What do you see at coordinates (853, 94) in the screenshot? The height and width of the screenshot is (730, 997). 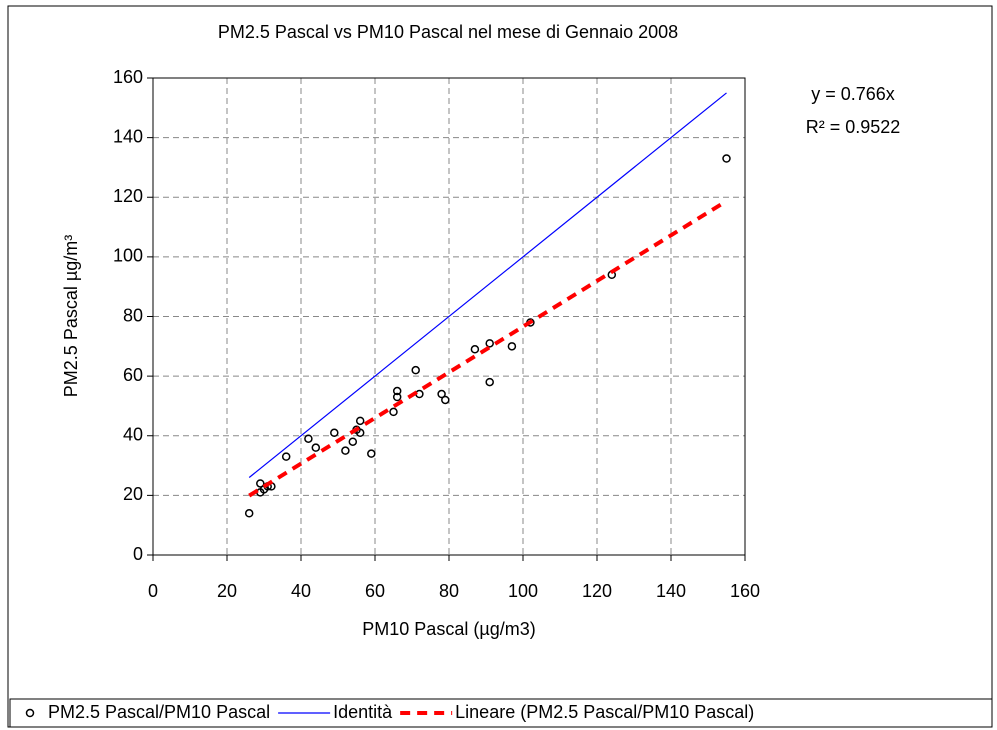 I see `annotation: y = 0.766x` at bounding box center [853, 94].